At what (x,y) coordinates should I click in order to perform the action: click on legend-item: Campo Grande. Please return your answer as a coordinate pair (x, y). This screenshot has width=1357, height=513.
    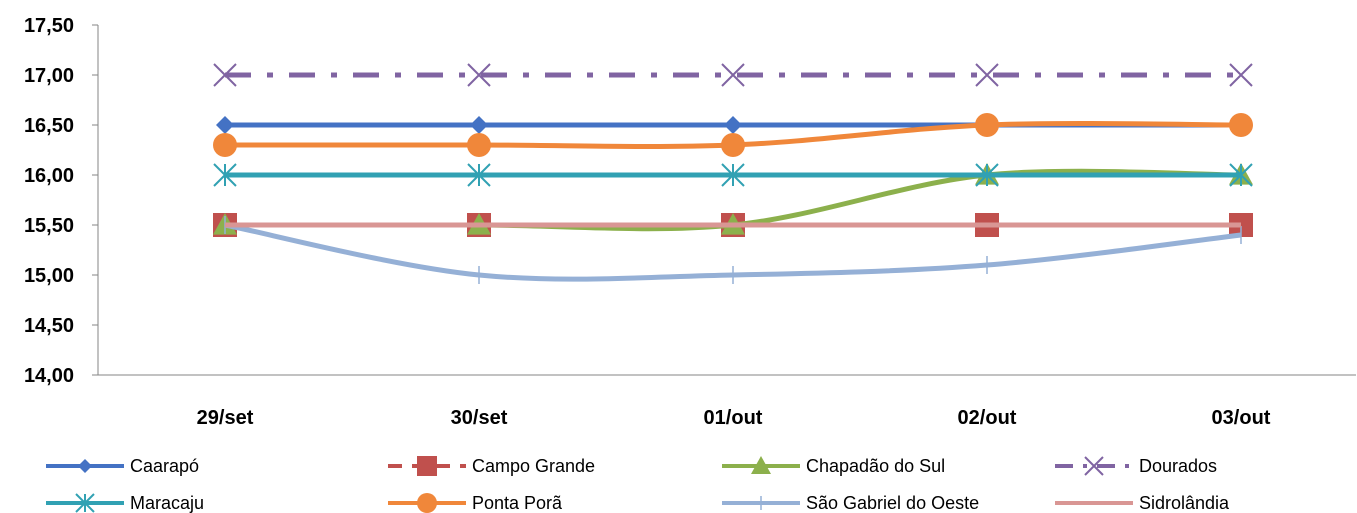
    Looking at the image, I should click on (491, 466).